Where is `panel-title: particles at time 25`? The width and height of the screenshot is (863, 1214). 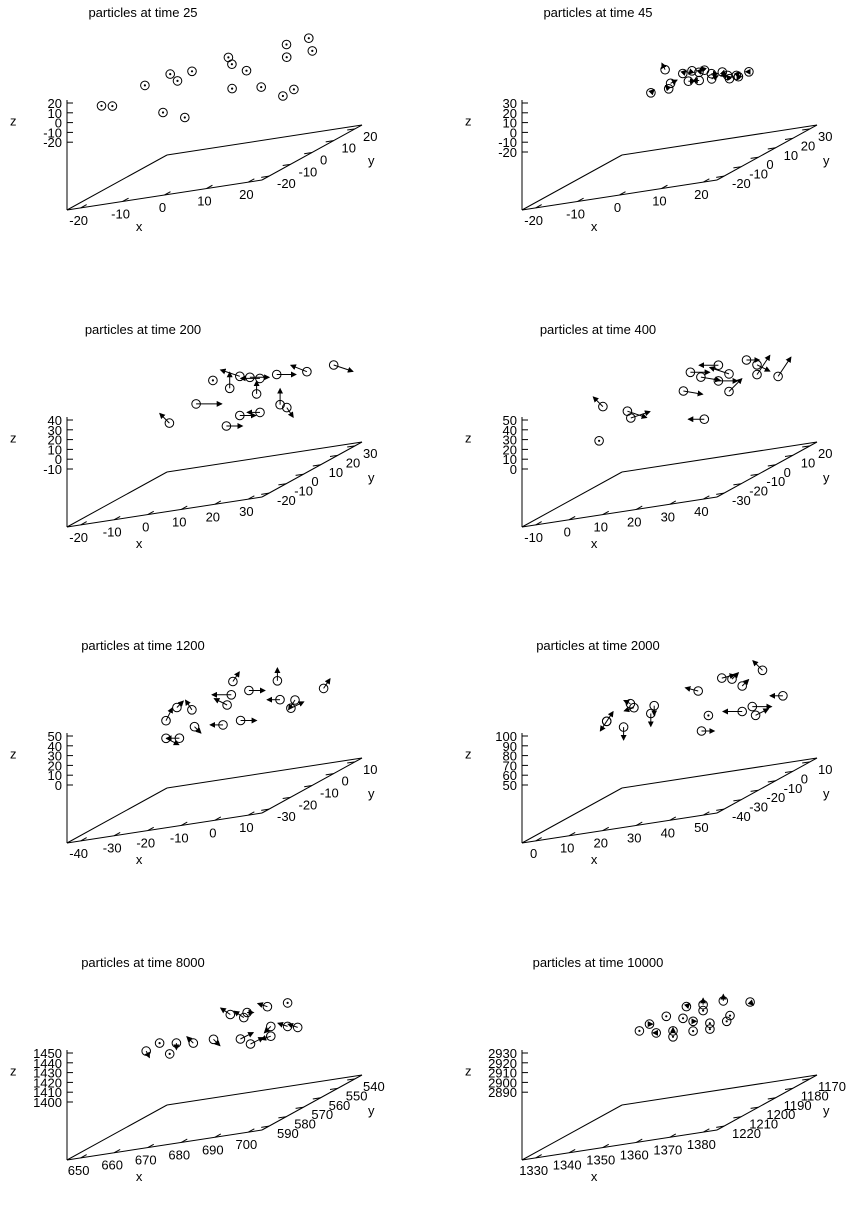
panel-title: particles at time 25 is located at coordinates (142, 12).